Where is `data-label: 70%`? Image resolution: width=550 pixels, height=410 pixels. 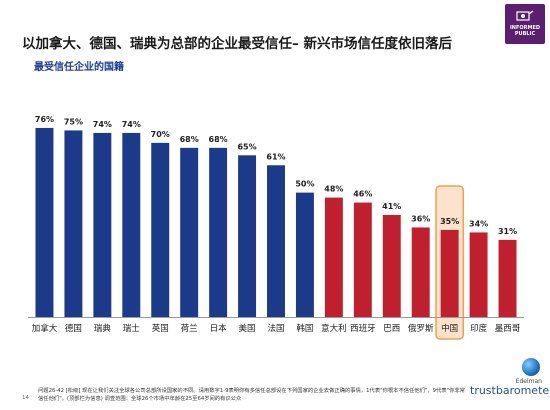 data-label: 70% is located at coordinates (160, 134).